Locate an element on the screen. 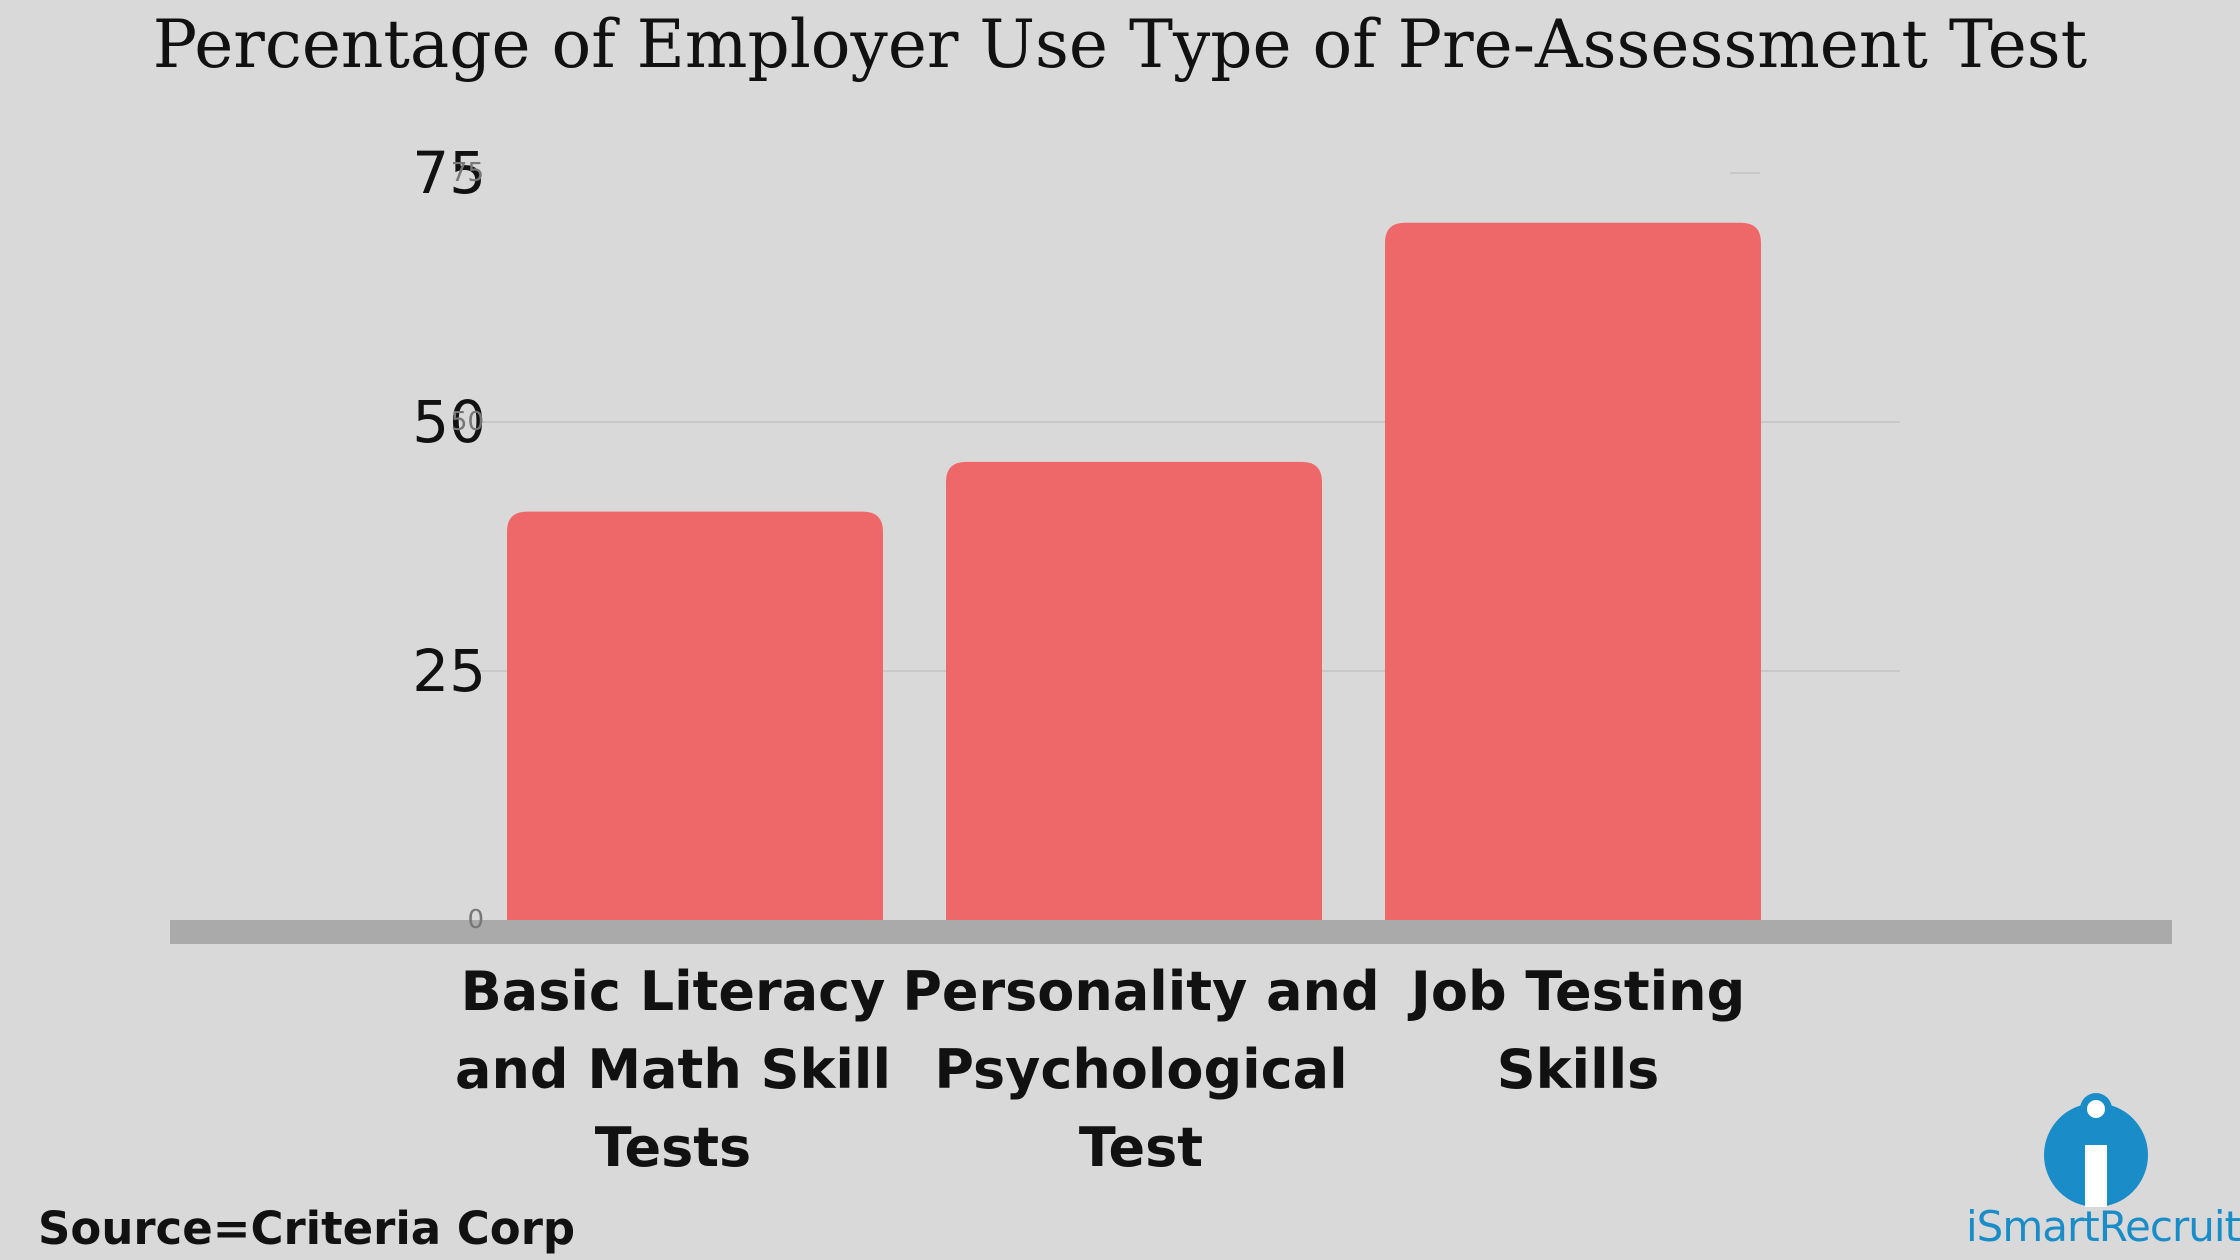 This screenshot has width=2240, height=1260. x-axis-line is located at coordinates (1171, 932).